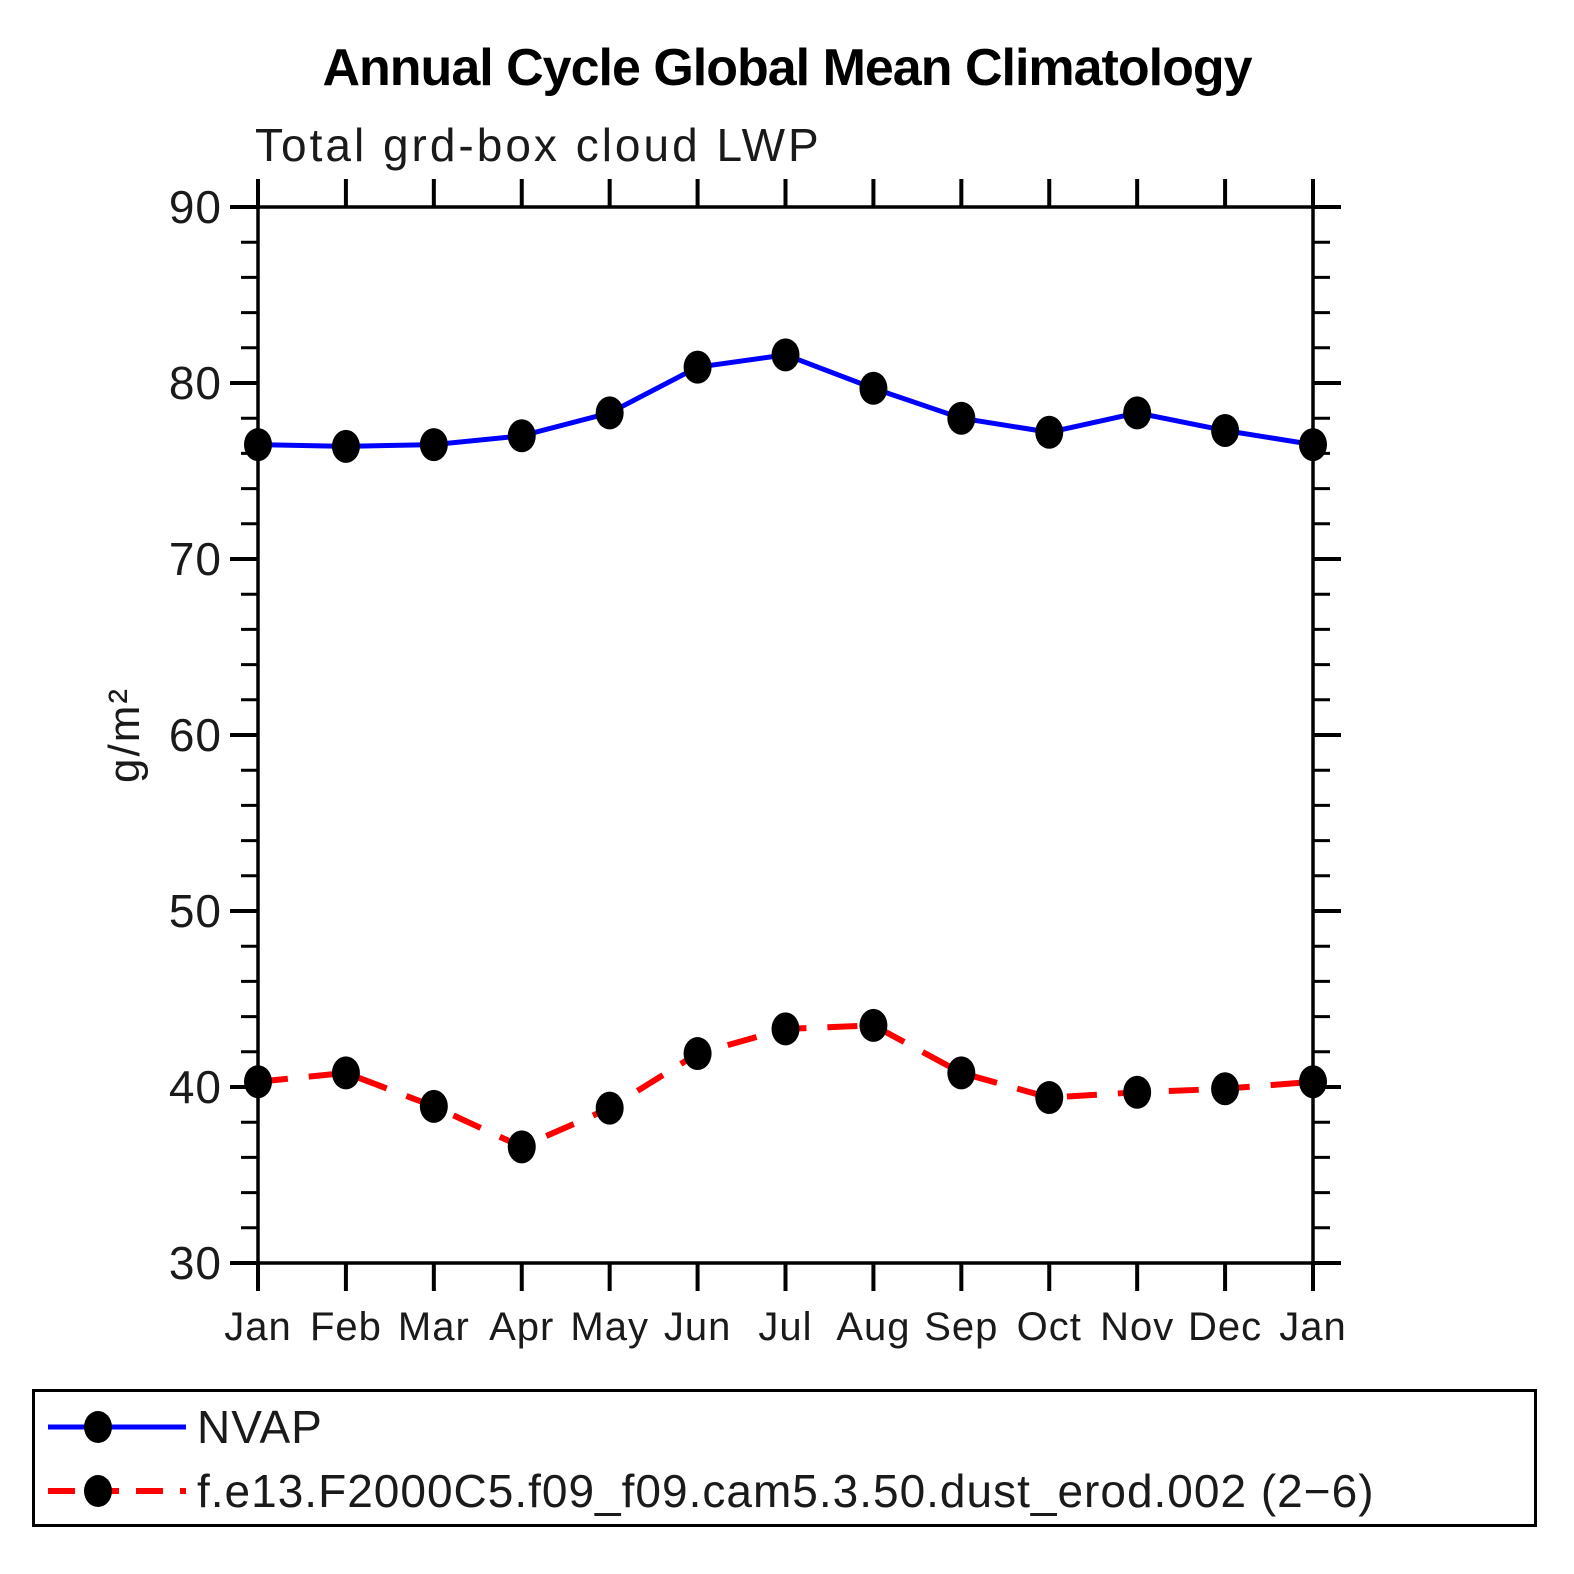  Describe the element at coordinates (434, 1327) in the screenshot. I see `x-axis-month-label-2: Mar` at that location.